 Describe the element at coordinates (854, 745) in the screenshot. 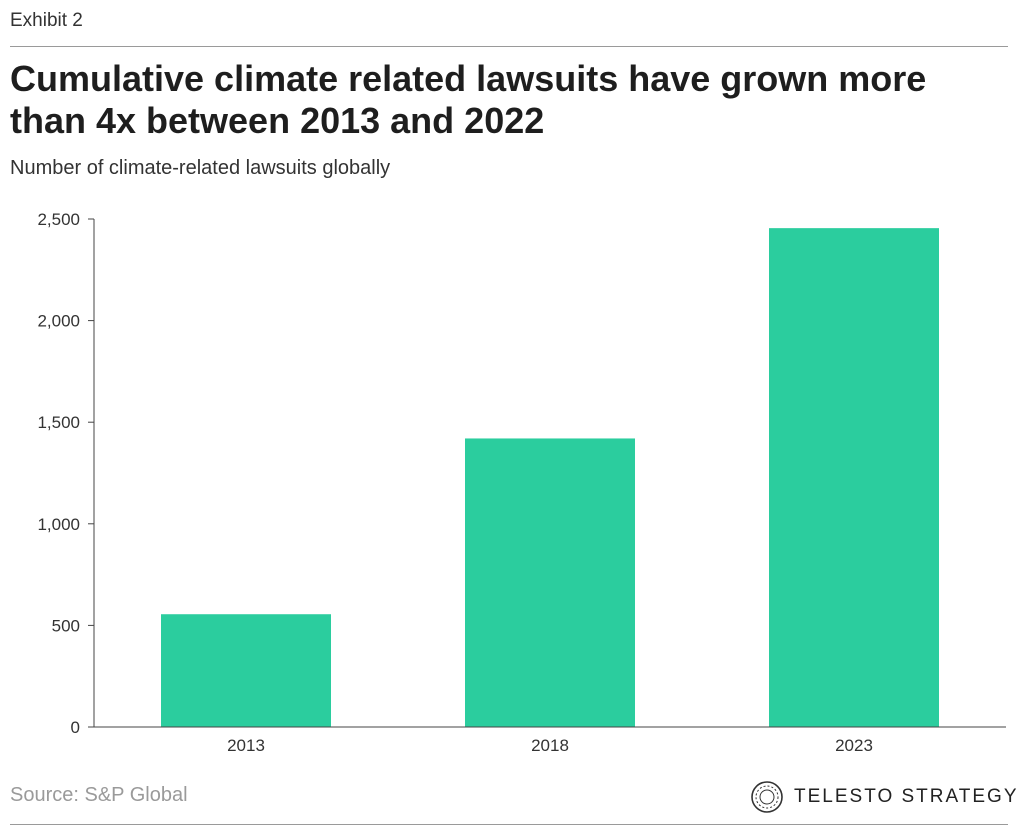

I see `x-tick-label: 2023` at that location.